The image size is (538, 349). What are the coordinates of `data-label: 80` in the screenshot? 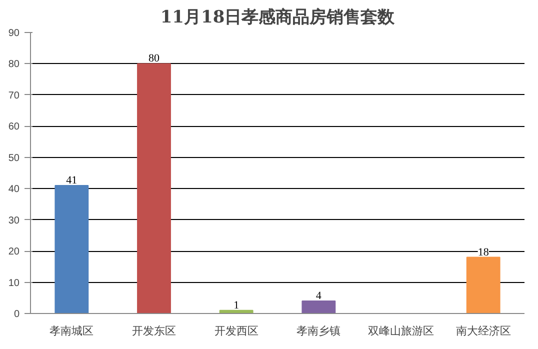 It's located at (154, 58).